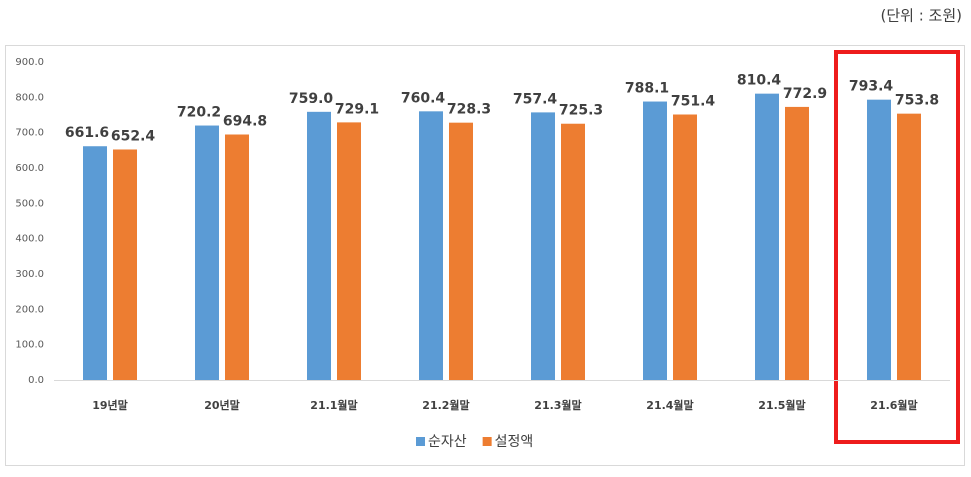  What do you see at coordinates (557, 405) in the screenshot?
I see `x-tick-label: 21.3월말` at bounding box center [557, 405].